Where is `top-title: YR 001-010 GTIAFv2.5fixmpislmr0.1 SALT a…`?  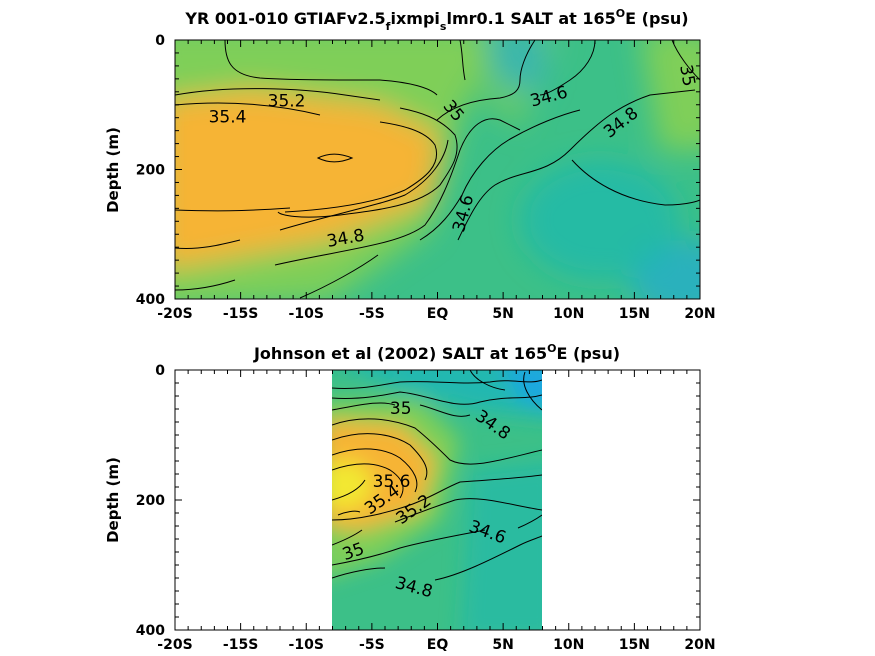 top-title: YR 001-010 GTIAFv2.5fixmpislmr0.1 SALT a… is located at coordinates (436, 20).